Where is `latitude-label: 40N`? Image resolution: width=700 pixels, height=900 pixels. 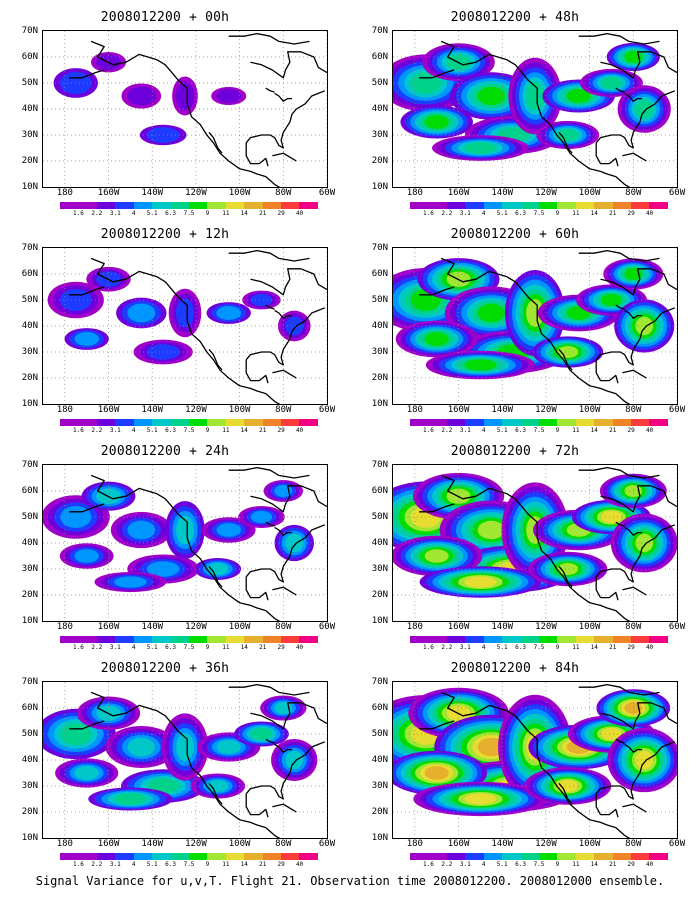
latitude-label: 40N is located at coordinates (29, 760).